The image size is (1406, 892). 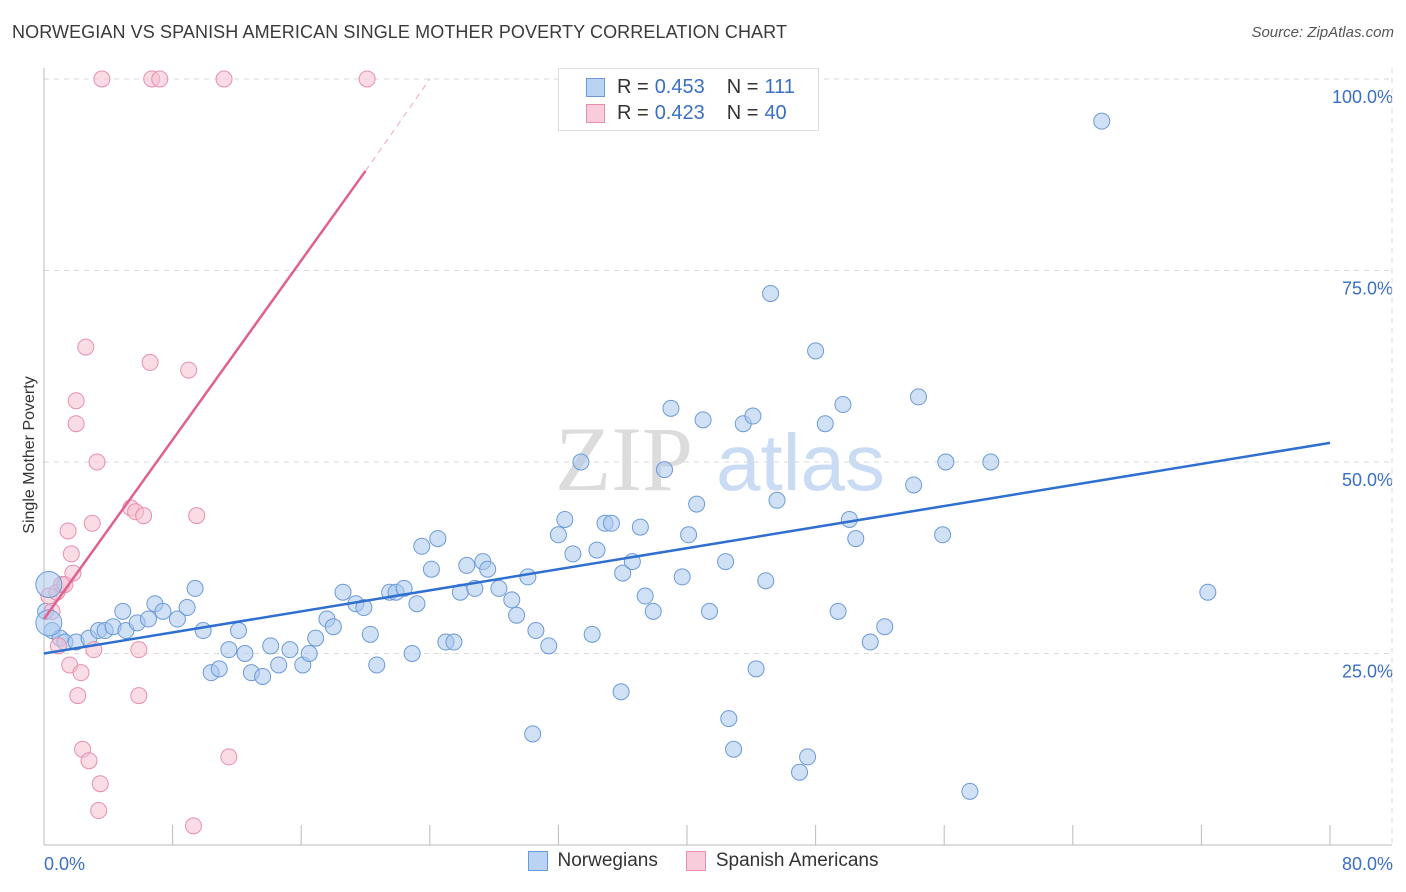 I want to click on spanish-american-trend-extension, so click(x=398, y=125).